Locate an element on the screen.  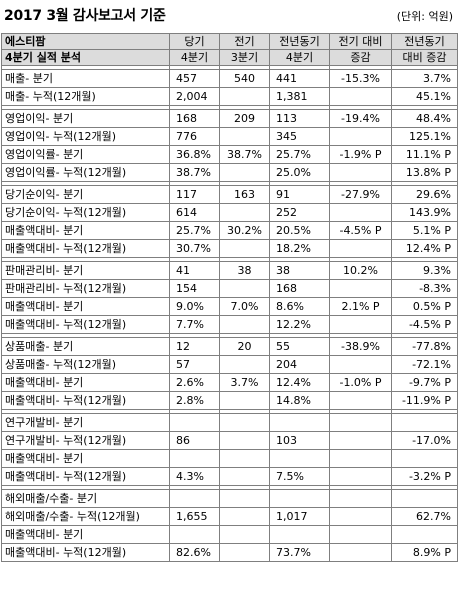
table-row: 매출액대비- 분기 25.7% 30.2% 20.5% -4.5% P 5.1% P is located at coordinates (229, 230).